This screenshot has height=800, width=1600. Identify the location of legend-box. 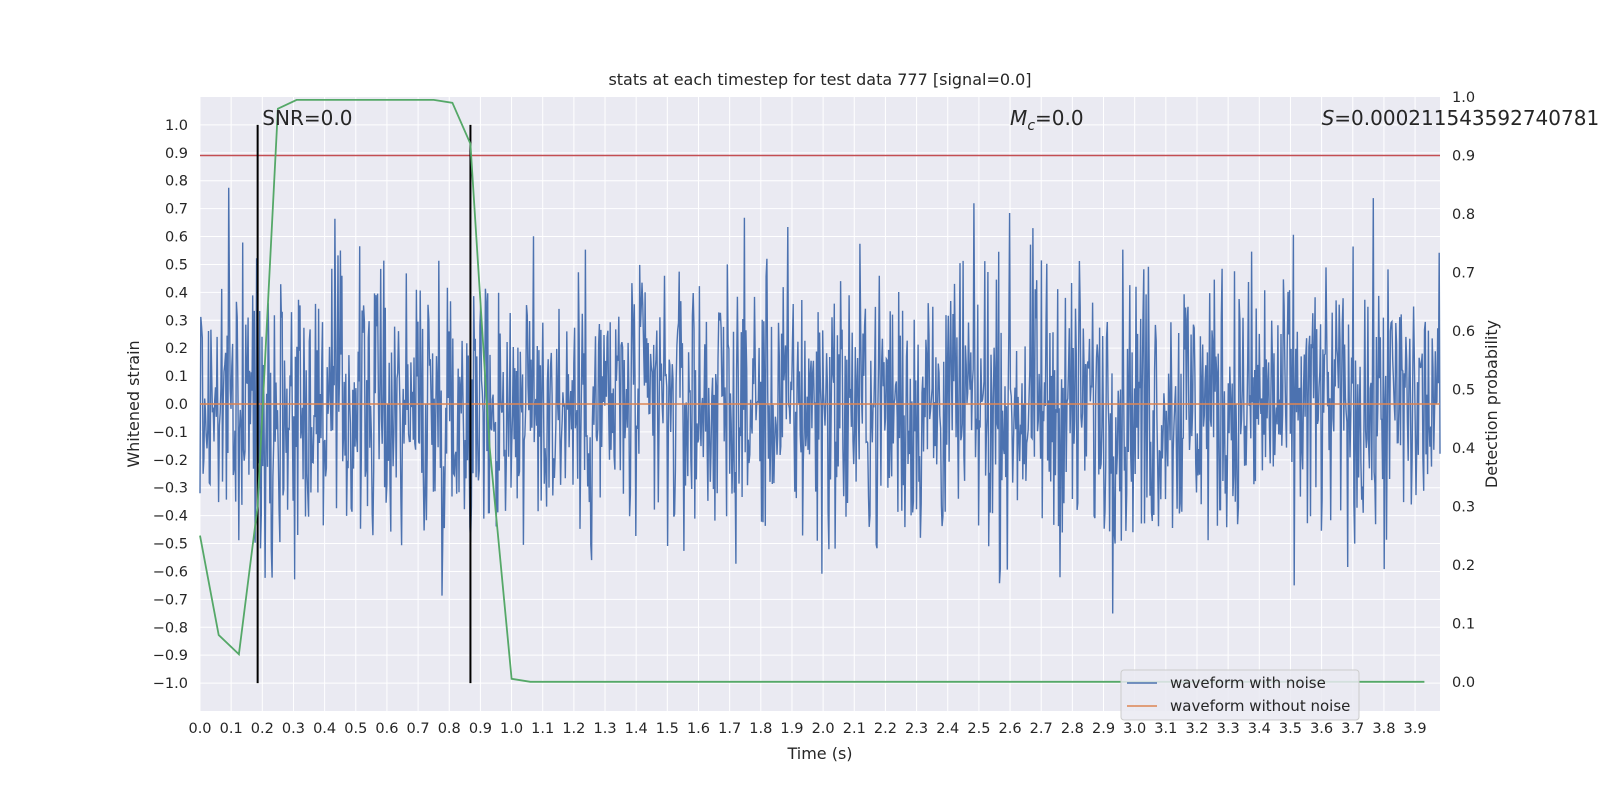
(1240, 695).